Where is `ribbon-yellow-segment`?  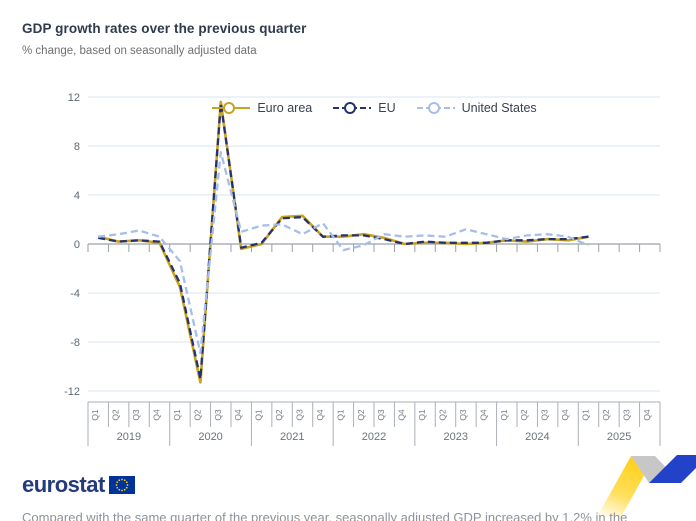 ribbon-yellow-segment is located at coordinates (626, 486).